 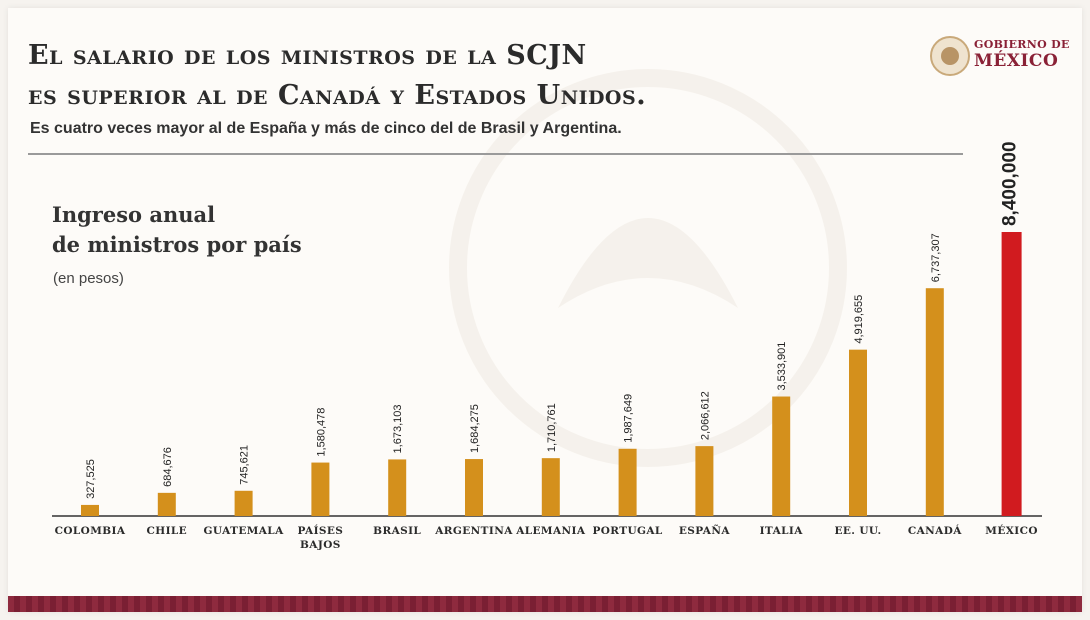 I want to click on value-label-11: 6,737,307, so click(x=936, y=257).